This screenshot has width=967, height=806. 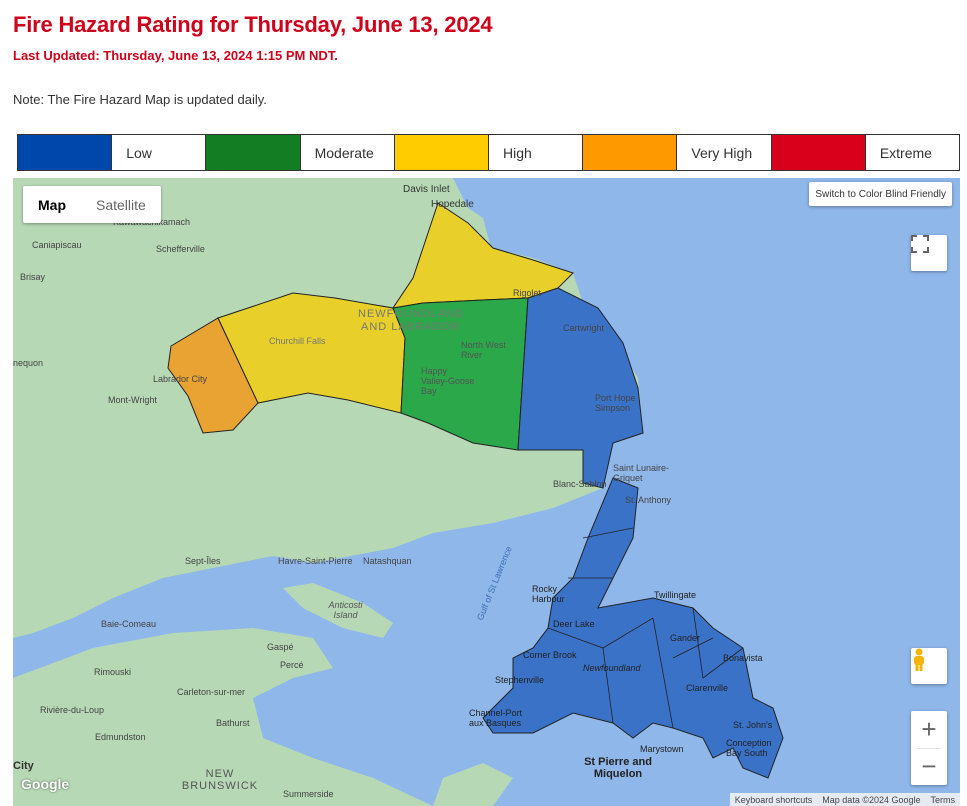 I want to click on map-label: Anticosti Island, so click(x=345, y=610).